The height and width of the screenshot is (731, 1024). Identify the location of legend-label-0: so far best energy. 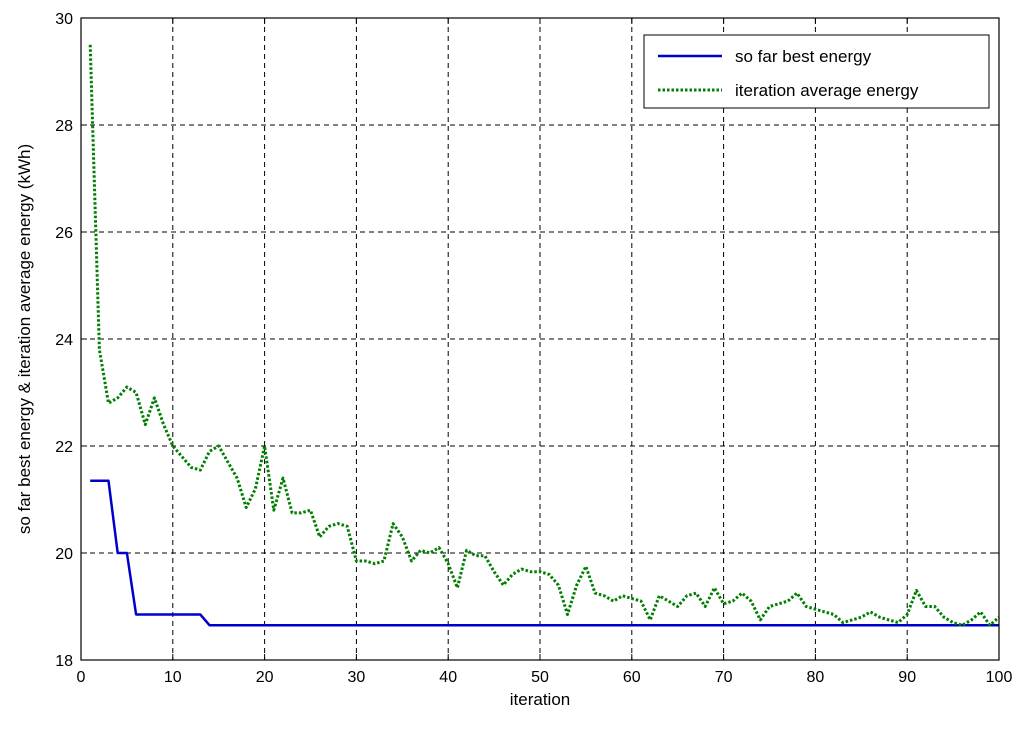
(803, 56).